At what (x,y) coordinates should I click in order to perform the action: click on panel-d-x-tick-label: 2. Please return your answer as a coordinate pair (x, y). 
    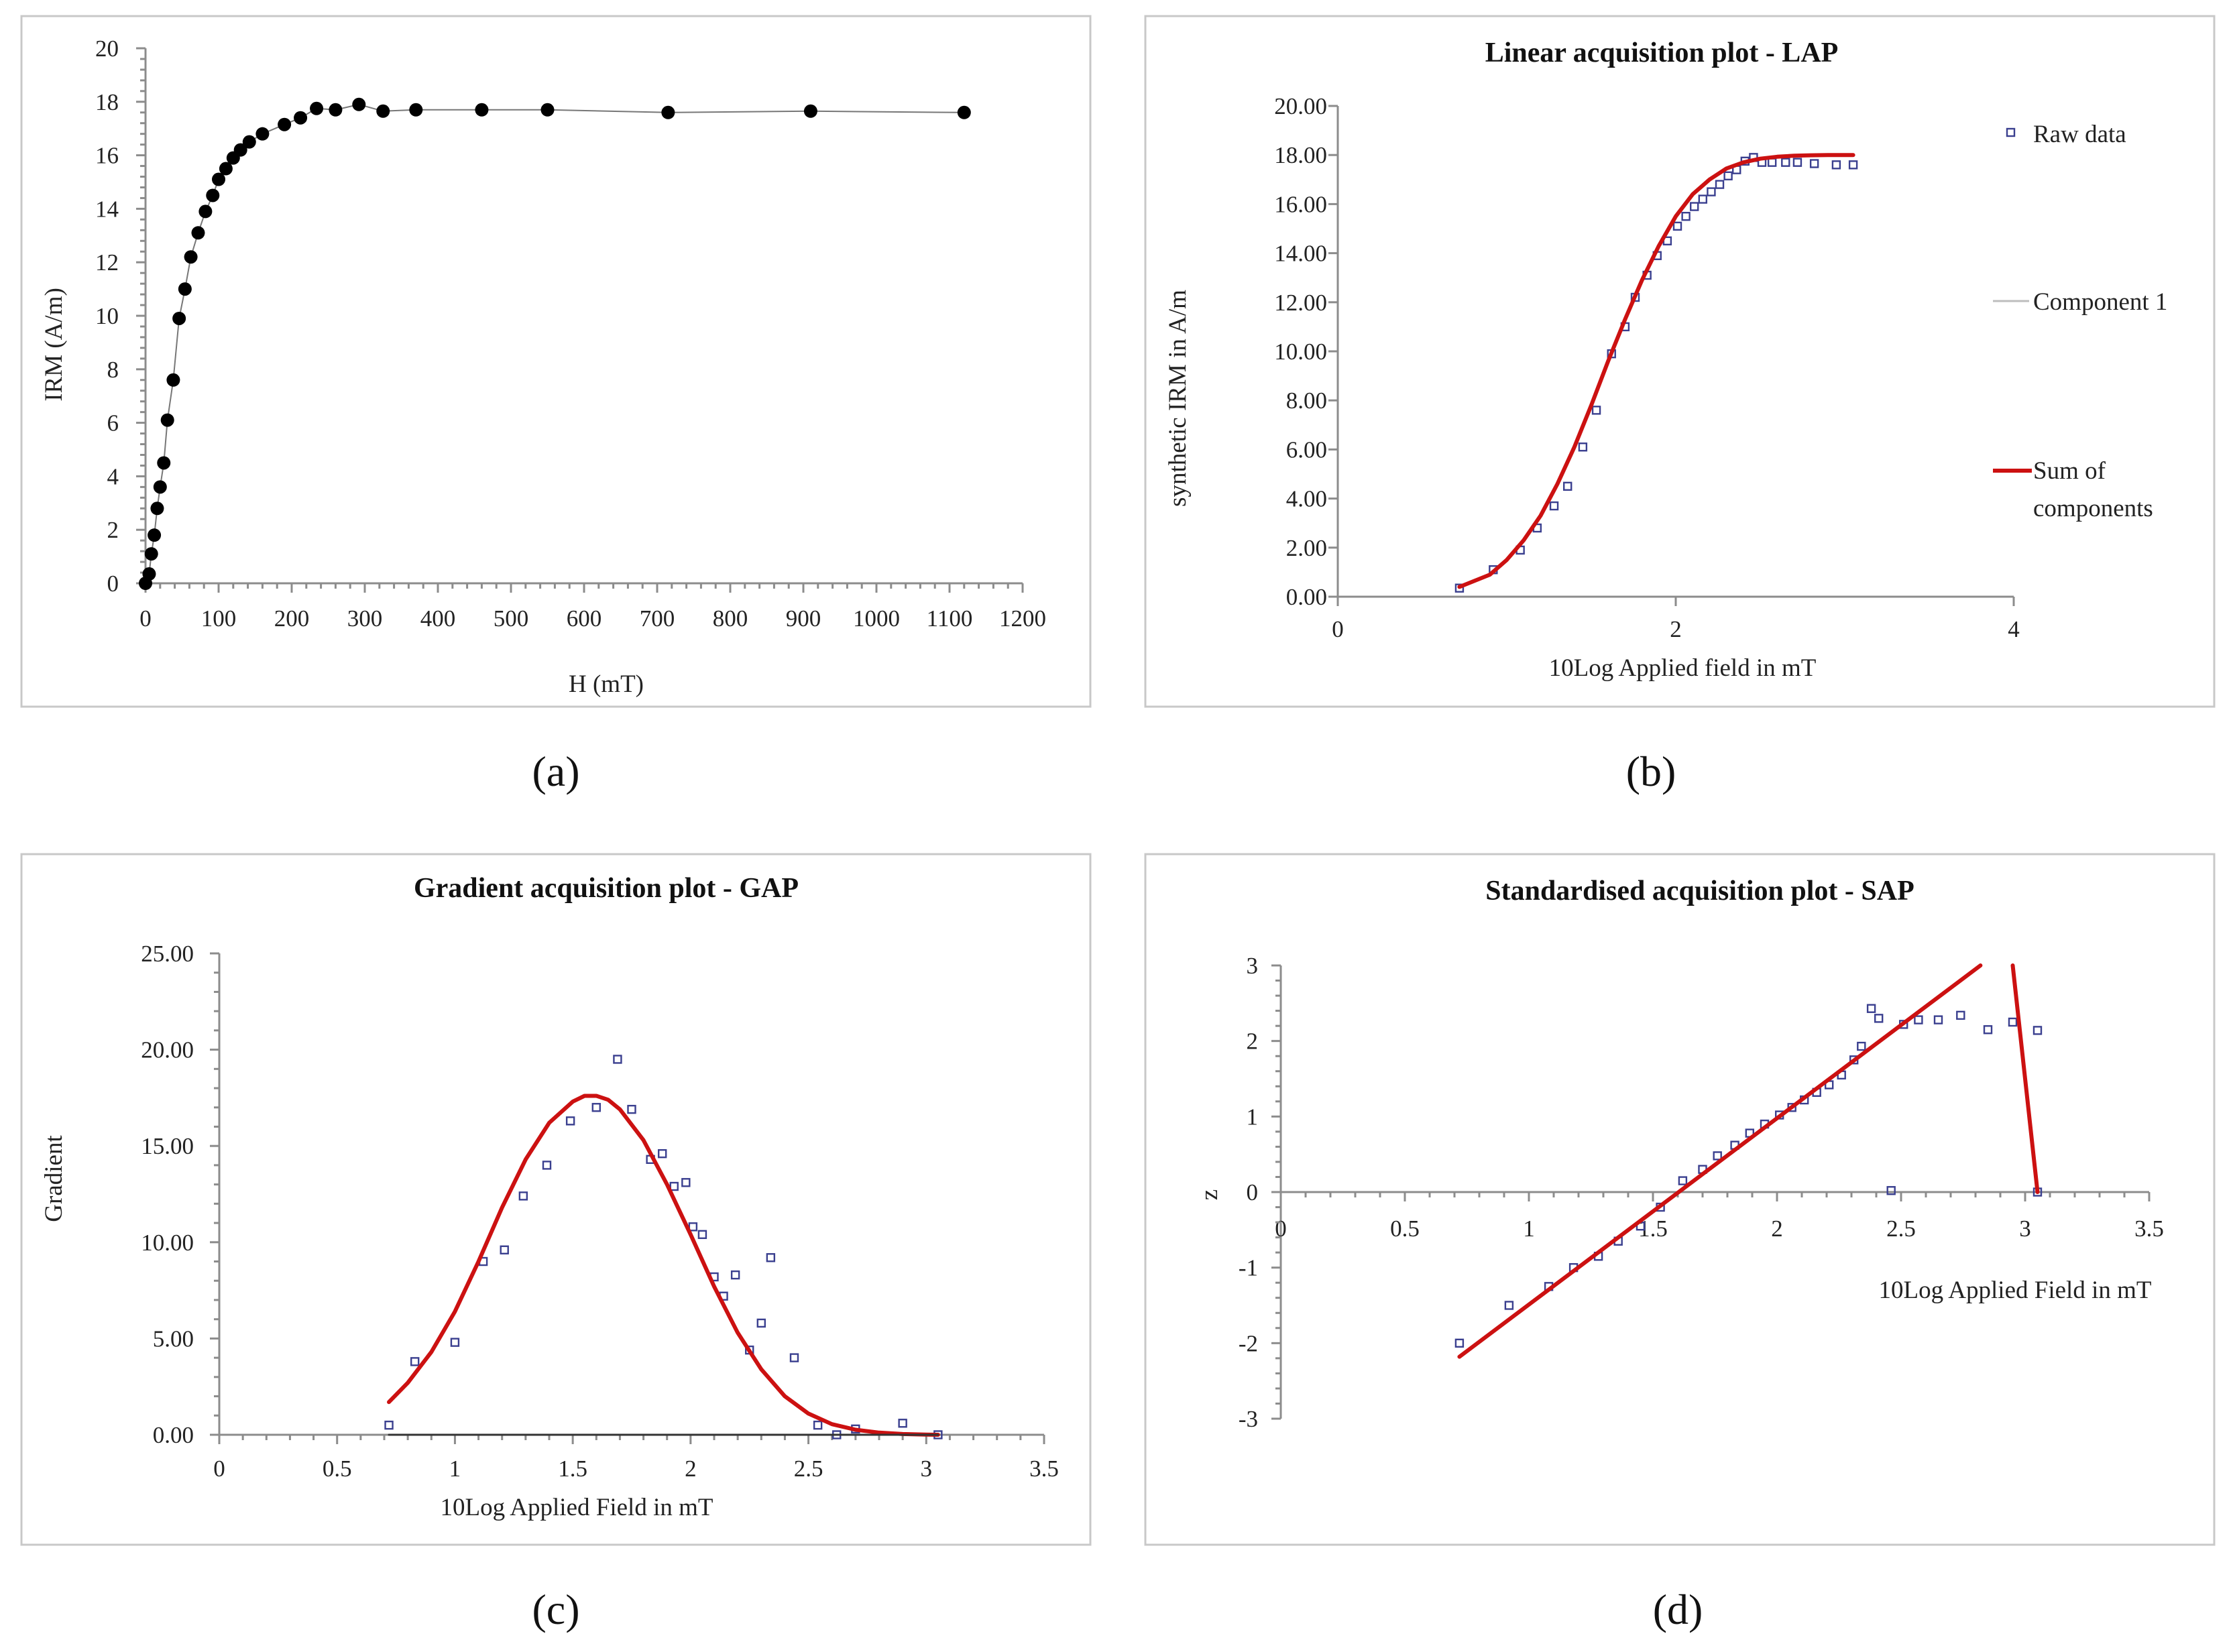
    Looking at the image, I should click on (1777, 1229).